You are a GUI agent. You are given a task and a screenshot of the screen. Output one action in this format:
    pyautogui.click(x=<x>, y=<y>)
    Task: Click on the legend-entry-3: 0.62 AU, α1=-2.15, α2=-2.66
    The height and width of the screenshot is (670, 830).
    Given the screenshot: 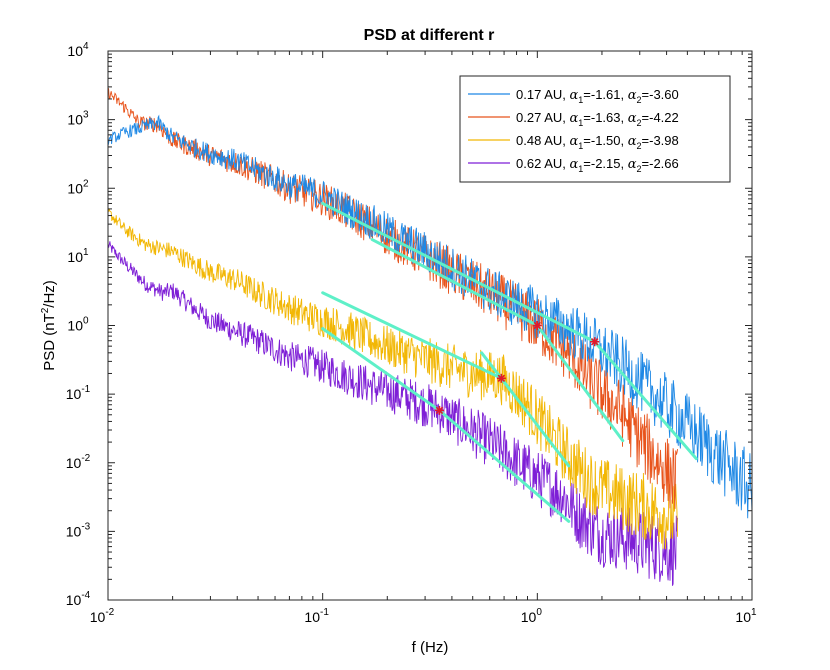 What is the action you would take?
    pyautogui.click(x=597, y=165)
    